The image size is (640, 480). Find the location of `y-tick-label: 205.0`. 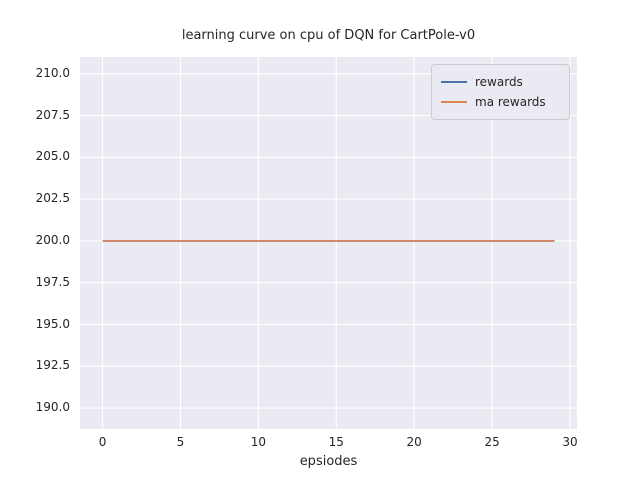

y-tick-label: 205.0 is located at coordinates (52, 156).